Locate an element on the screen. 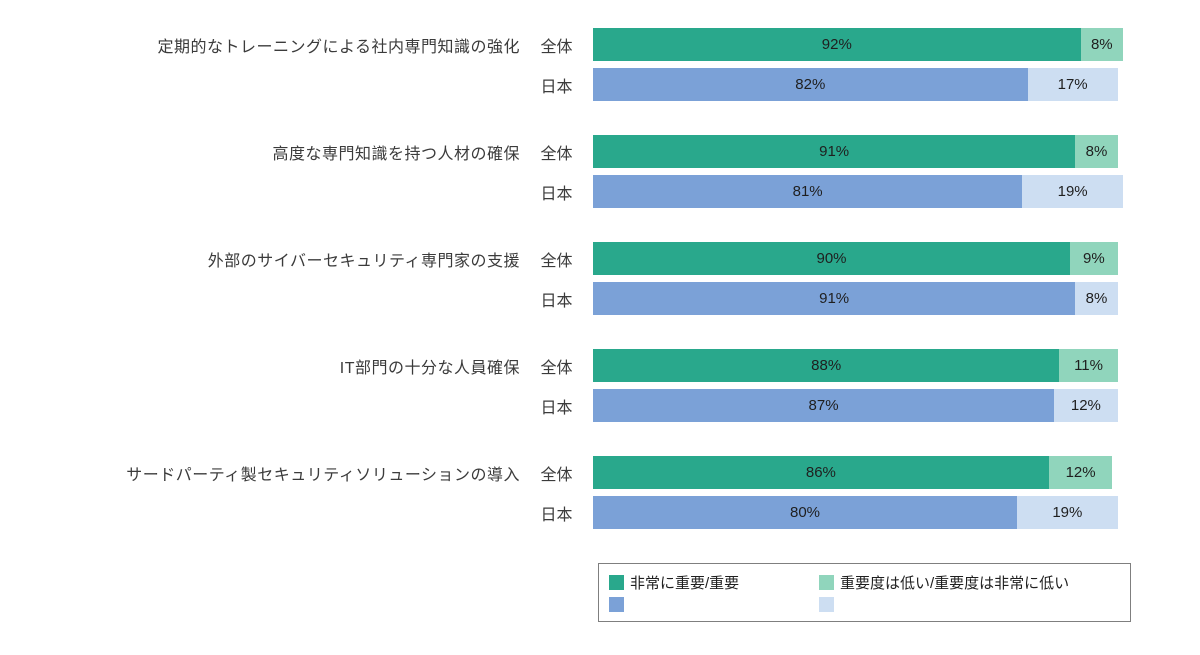  bar-value-label: 17% is located at coordinates (1072, 84).